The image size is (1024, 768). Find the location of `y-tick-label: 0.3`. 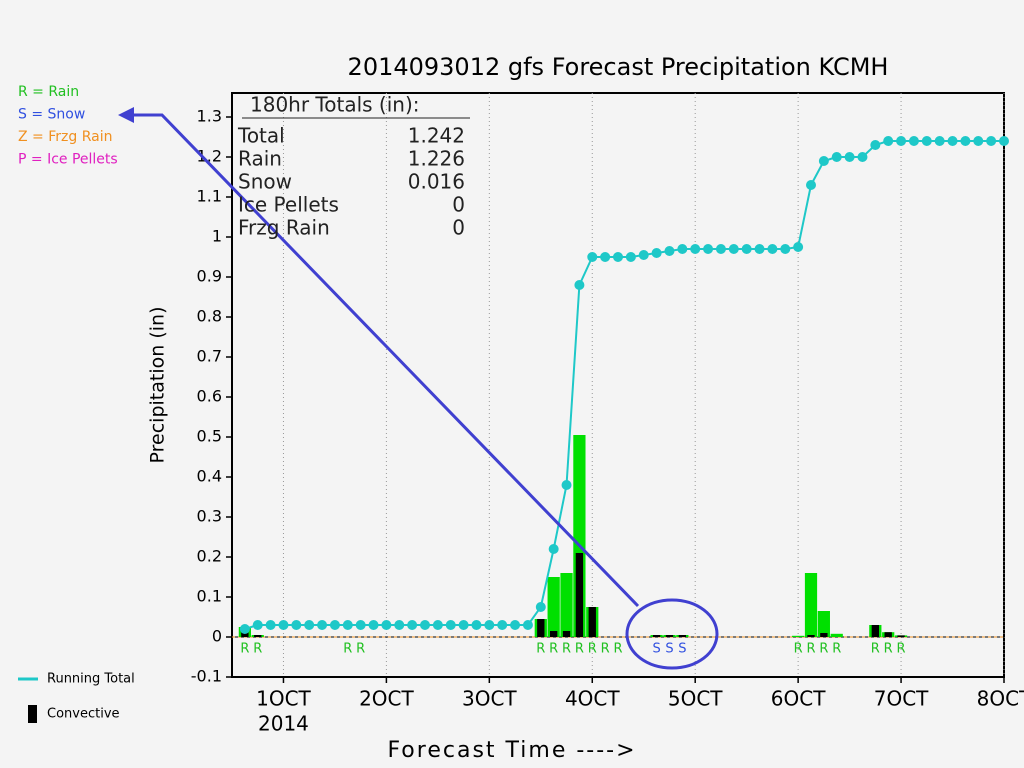

y-tick-label: 0.3 is located at coordinates (209, 516).